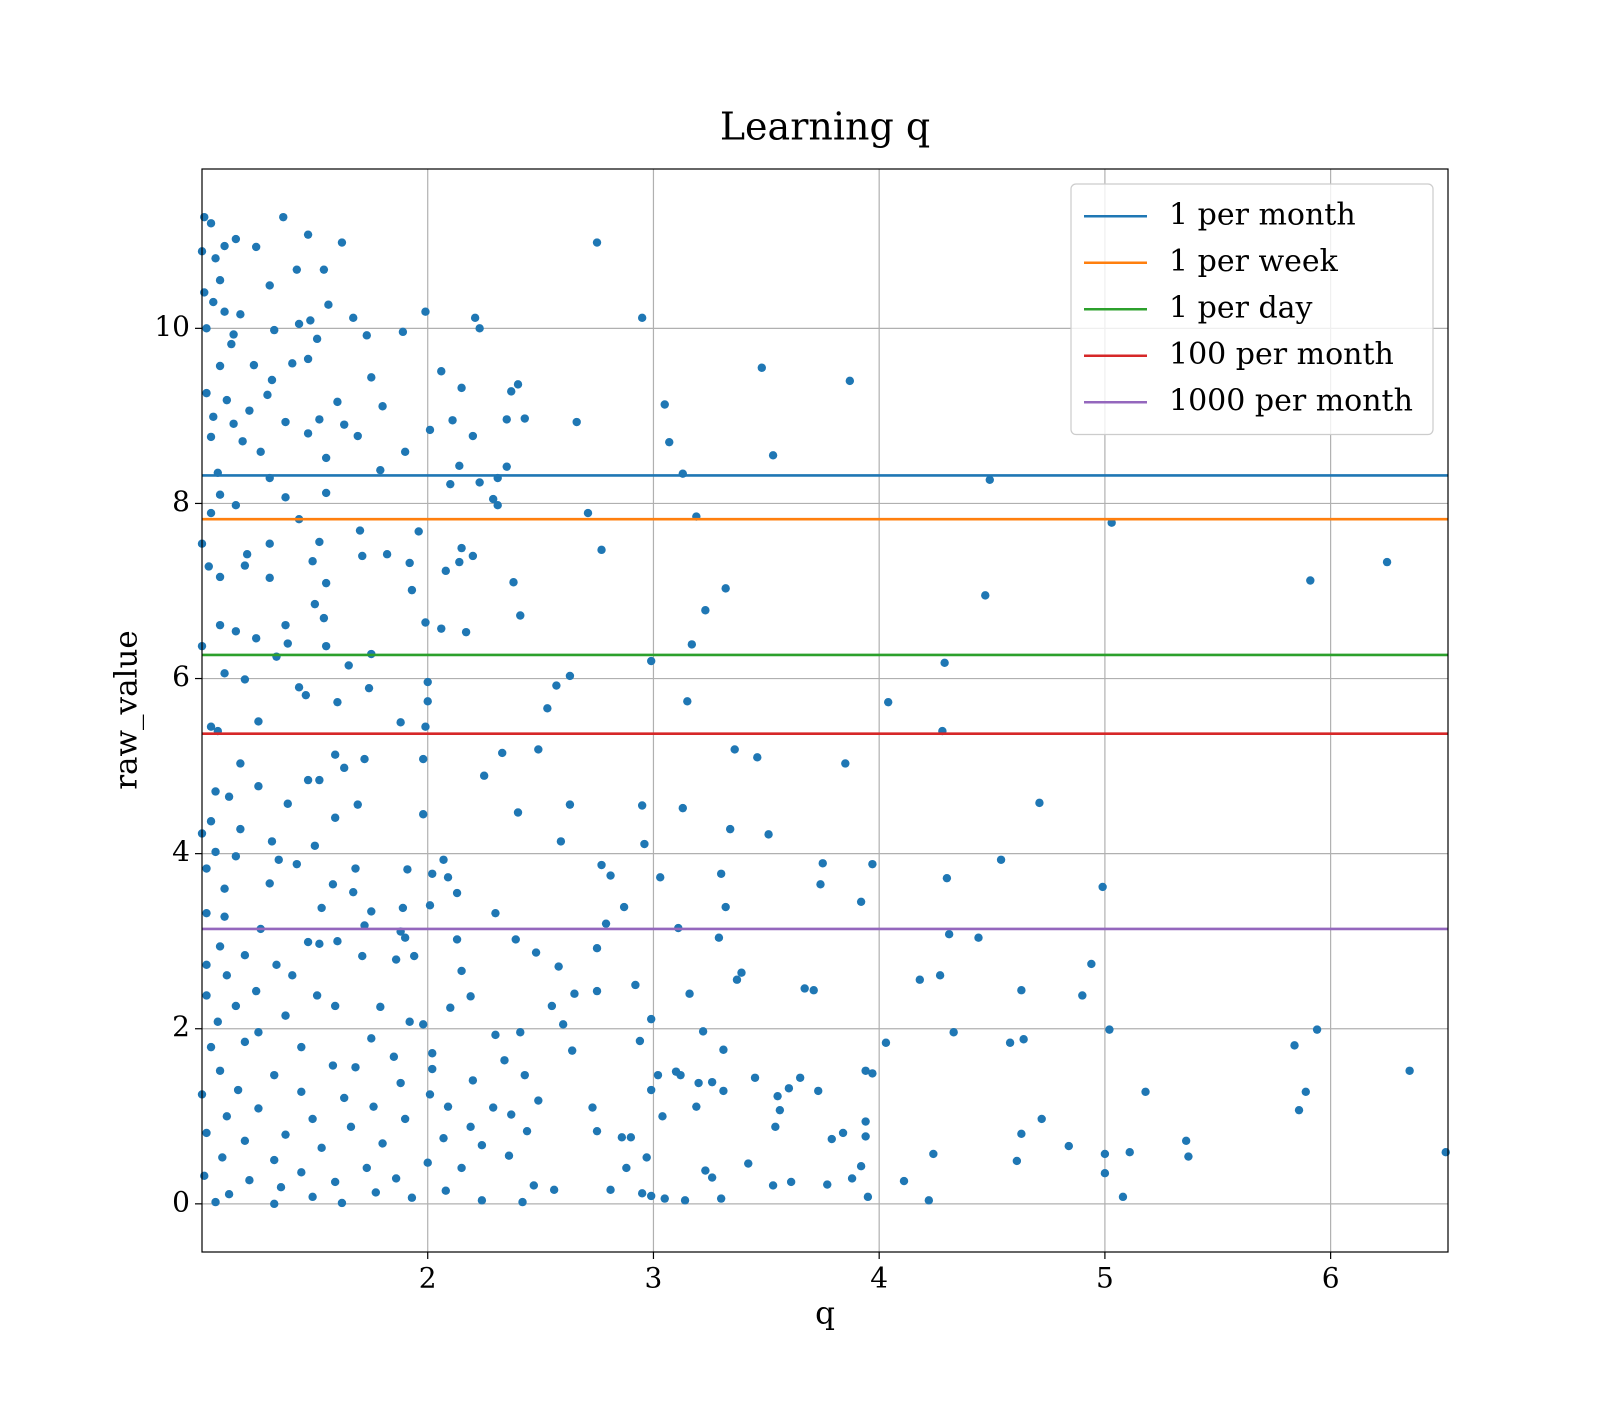 The image size is (1600, 1404). I want to click on chart-title: Learning q, so click(825, 127).